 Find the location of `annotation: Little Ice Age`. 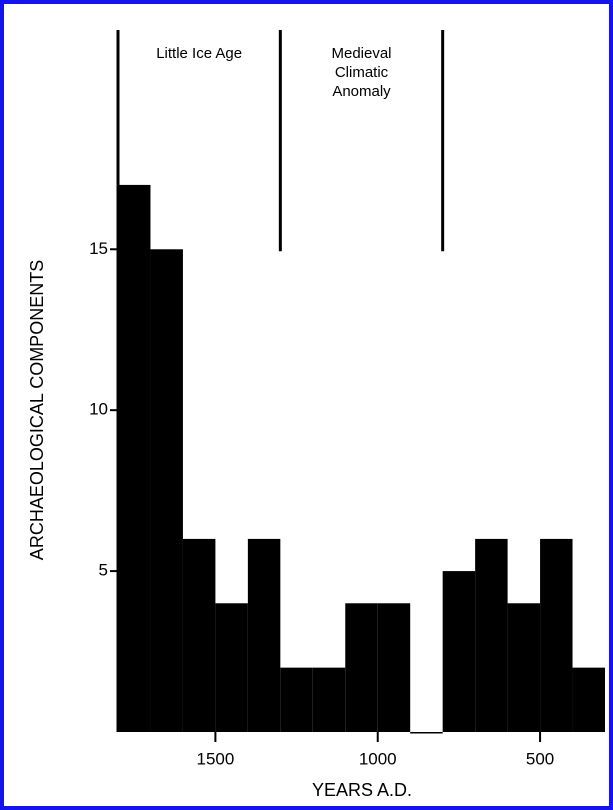

annotation: Little Ice Age is located at coordinates (199, 53).